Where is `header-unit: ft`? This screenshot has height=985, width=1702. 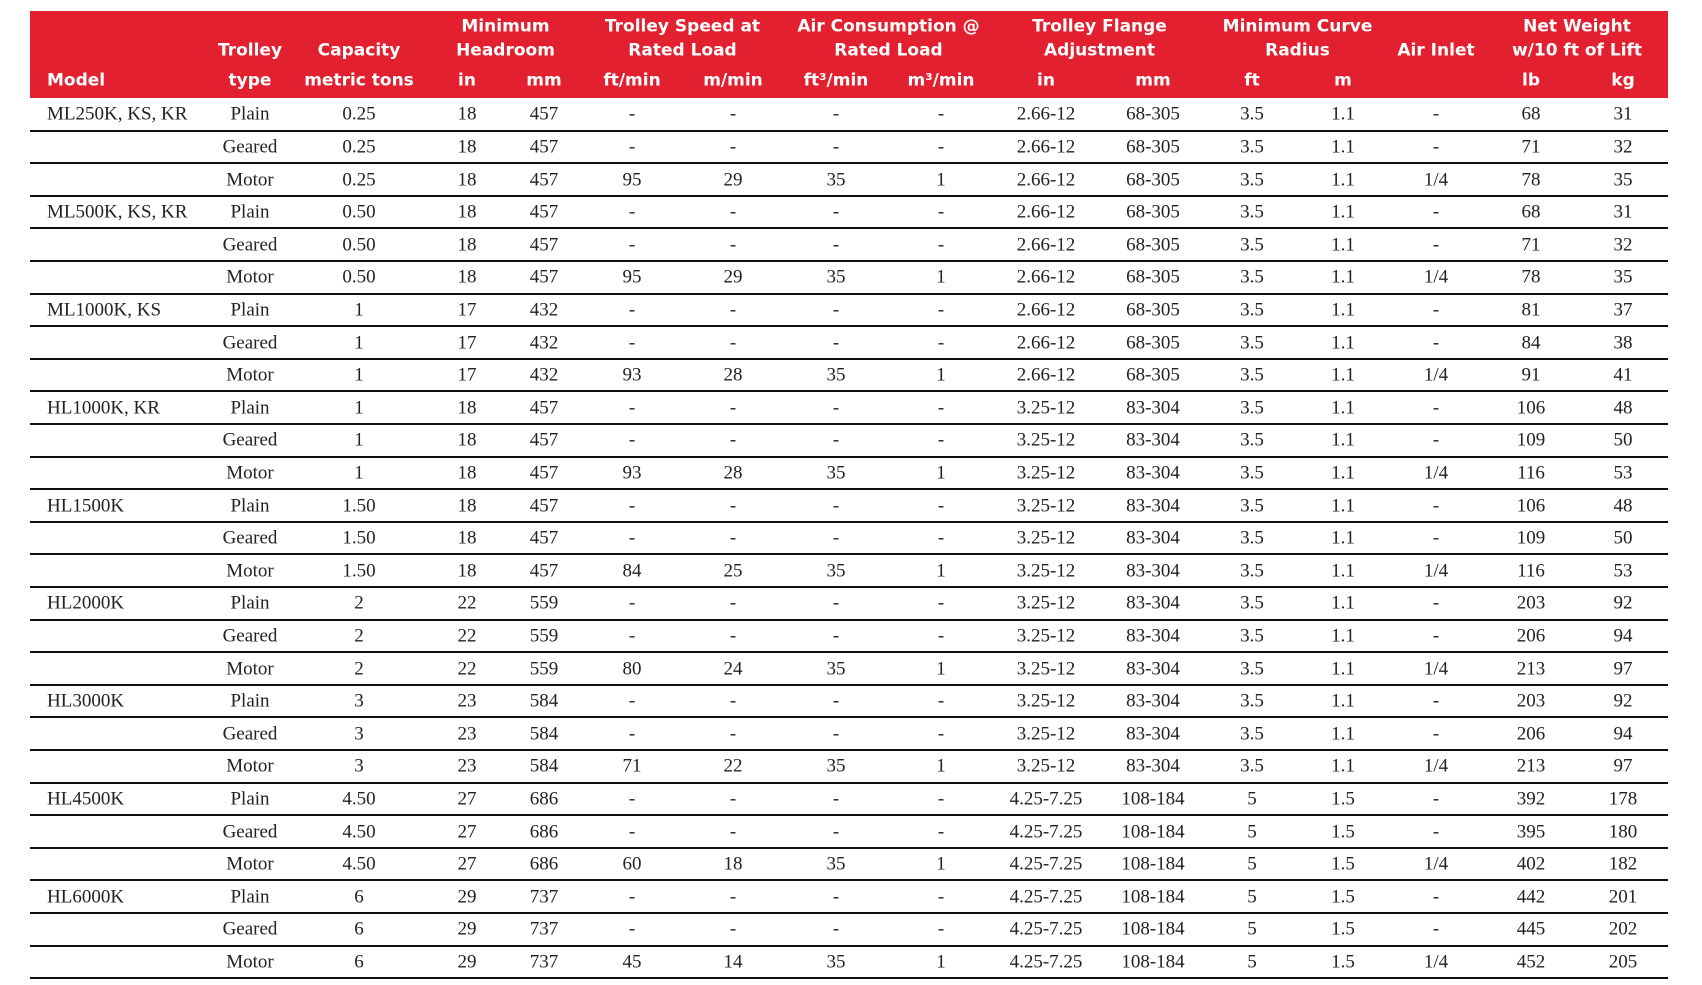 header-unit: ft is located at coordinates (1252, 80).